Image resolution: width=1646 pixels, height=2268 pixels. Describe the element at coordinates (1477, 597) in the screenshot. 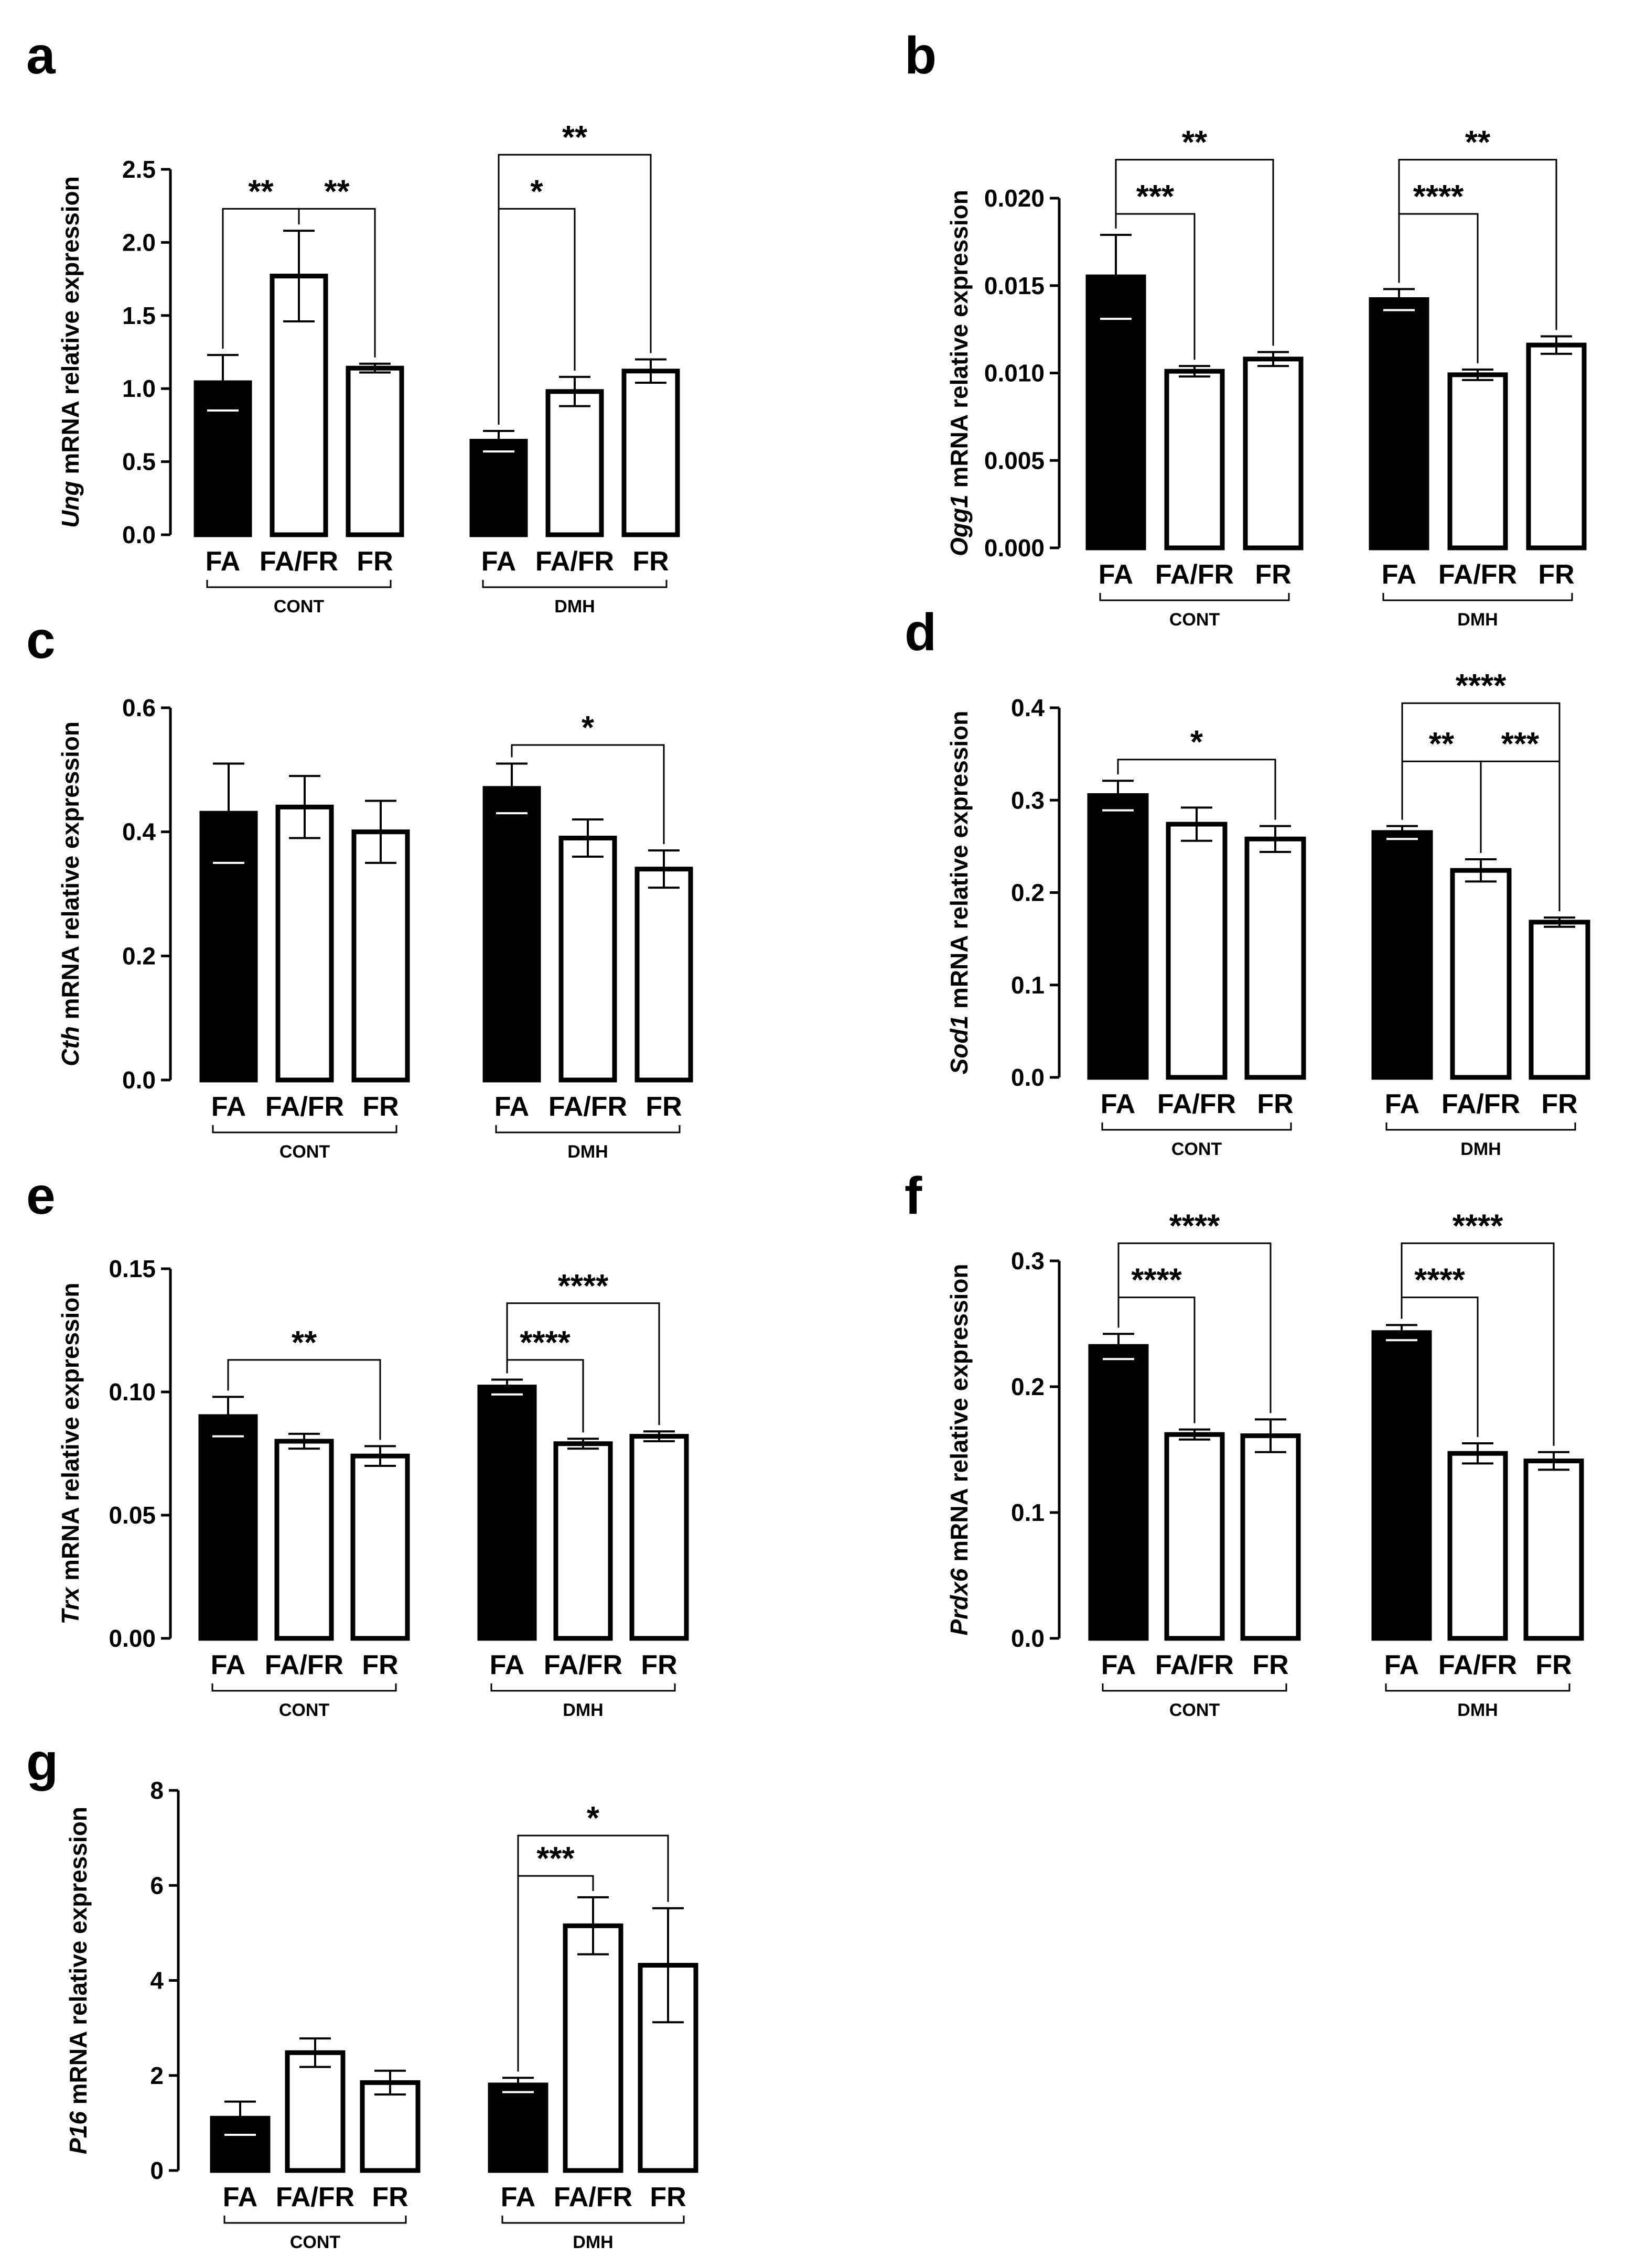

I see `panel-b-group-bracket` at that location.